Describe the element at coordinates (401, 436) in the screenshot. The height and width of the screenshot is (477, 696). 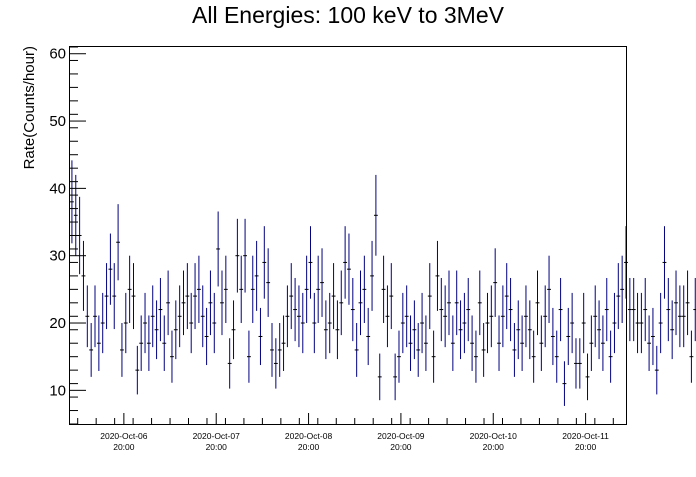
I see `x-tick-date: 2020-Oct-09` at that location.